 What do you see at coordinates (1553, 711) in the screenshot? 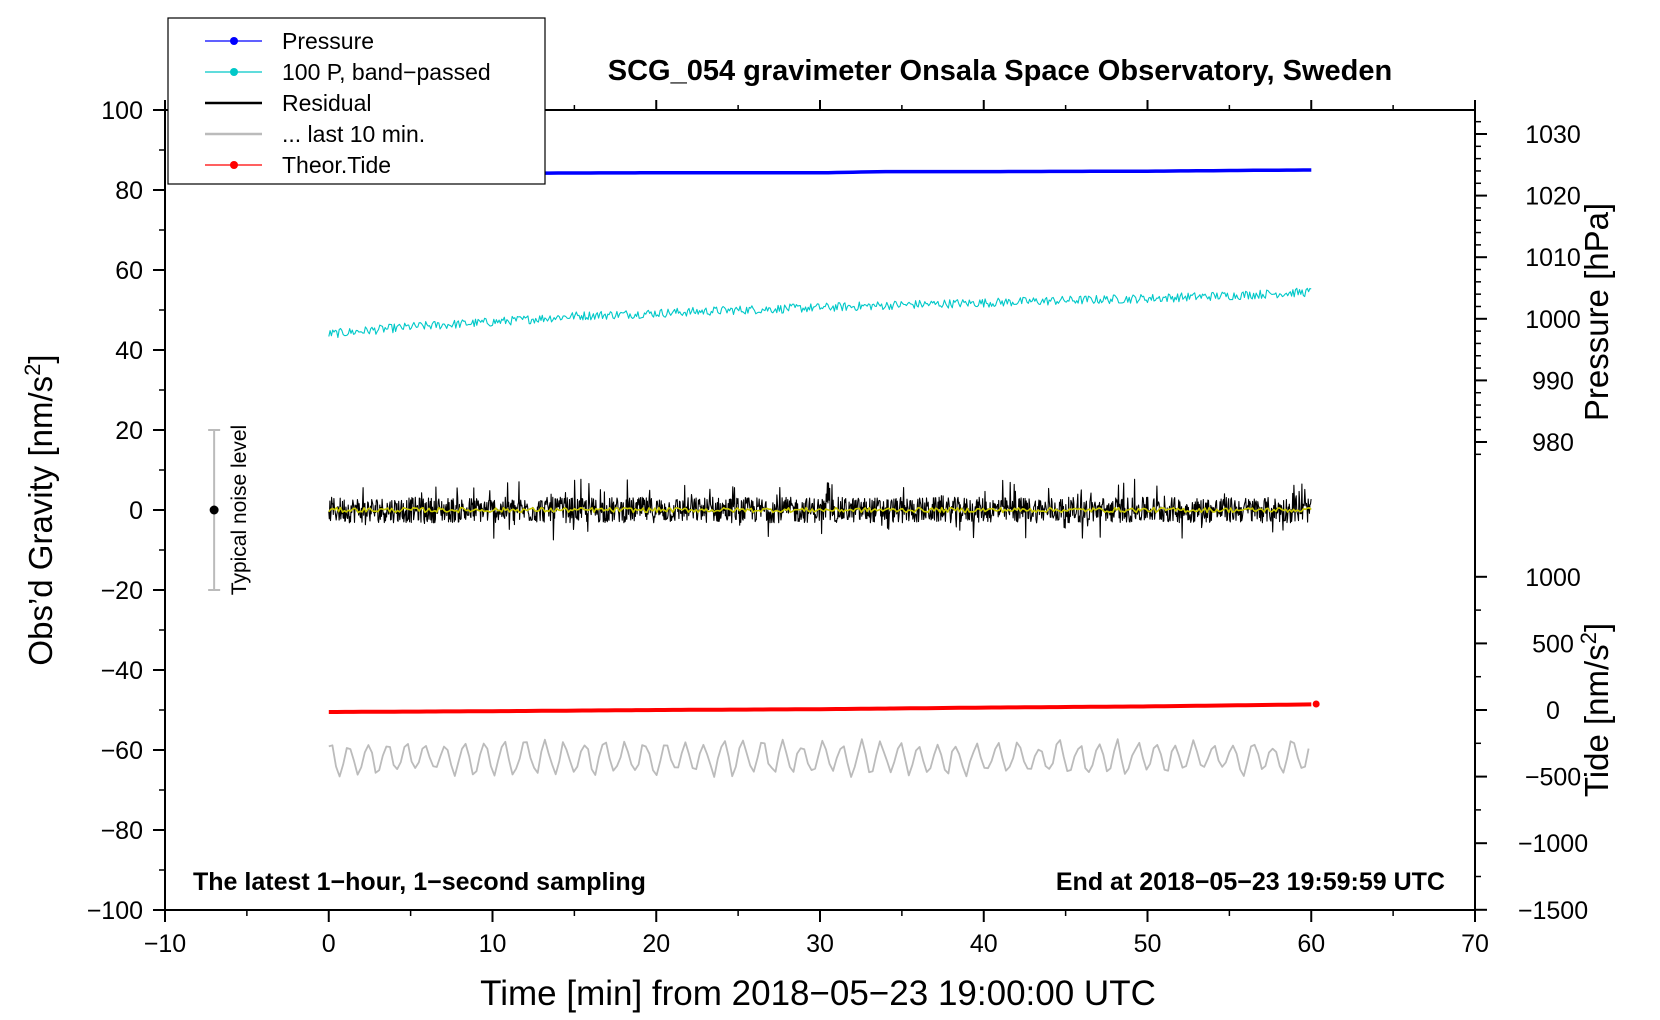
I see `tide-tick-label: 0` at bounding box center [1553, 711].